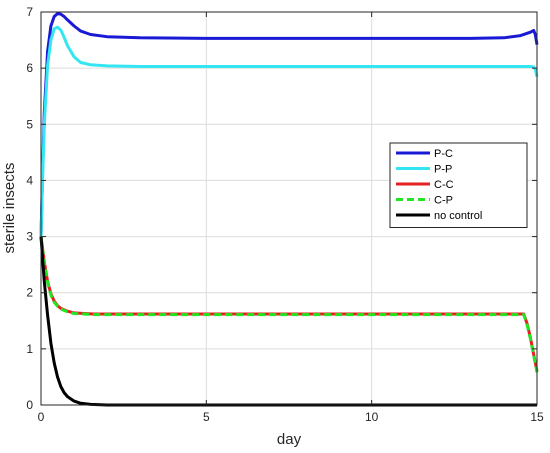 The height and width of the screenshot is (453, 550). Describe the element at coordinates (41, 417) in the screenshot. I see `x-tick-label: 0` at that location.